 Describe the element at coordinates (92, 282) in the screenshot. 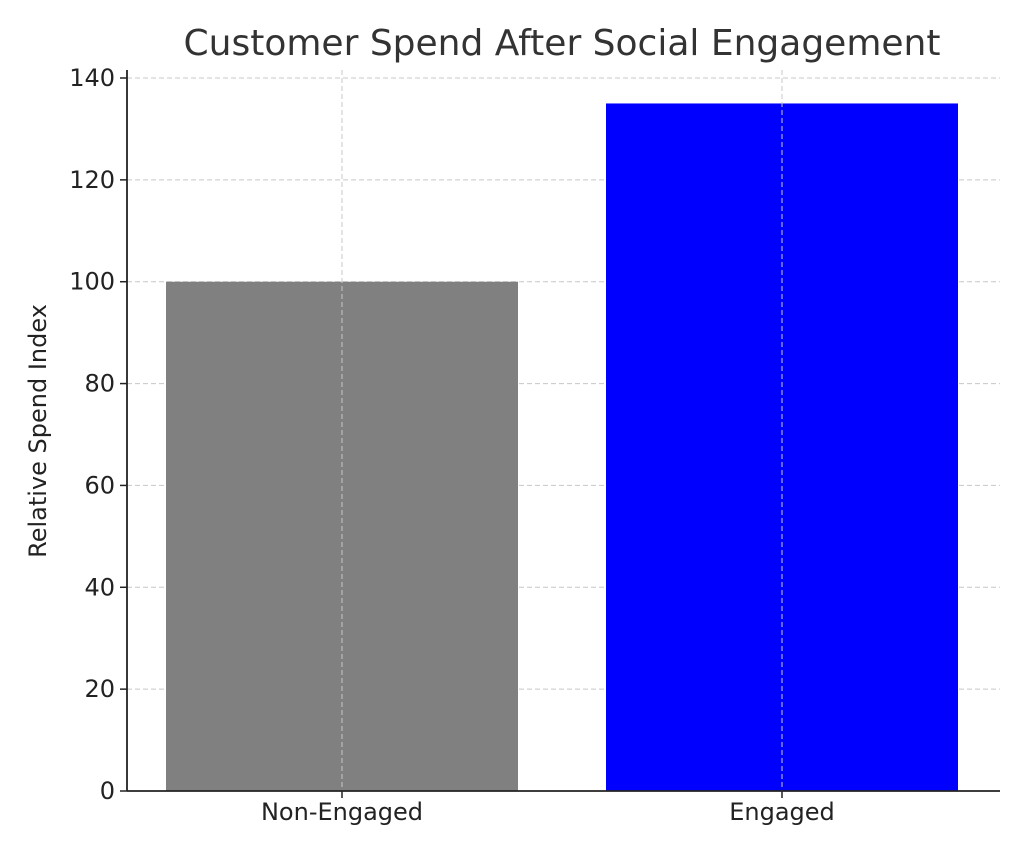

I see `y-tick-label: 100` at that location.